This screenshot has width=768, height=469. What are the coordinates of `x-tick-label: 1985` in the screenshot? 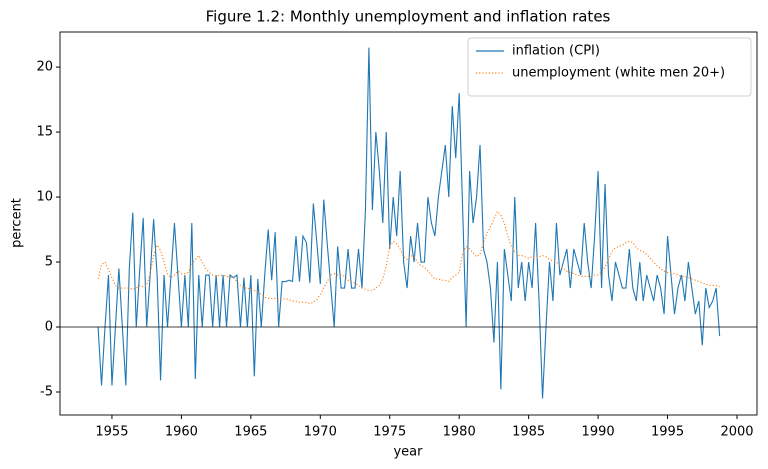 It's located at (528, 432).